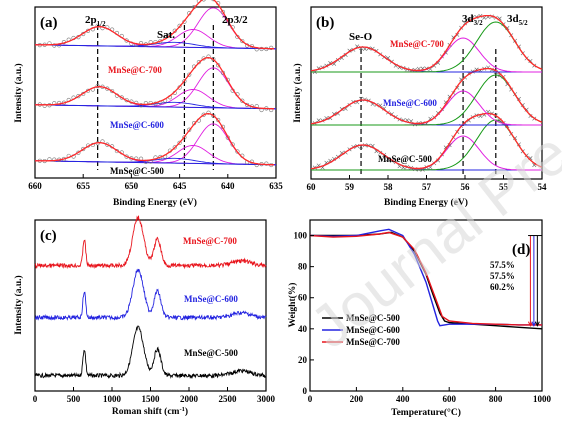 Image resolution: width=562 pixels, height=426 pixels. Describe the element at coordinates (112, 399) in the screenshot. I see `x-tick-label-c-2: 1000` at that location.